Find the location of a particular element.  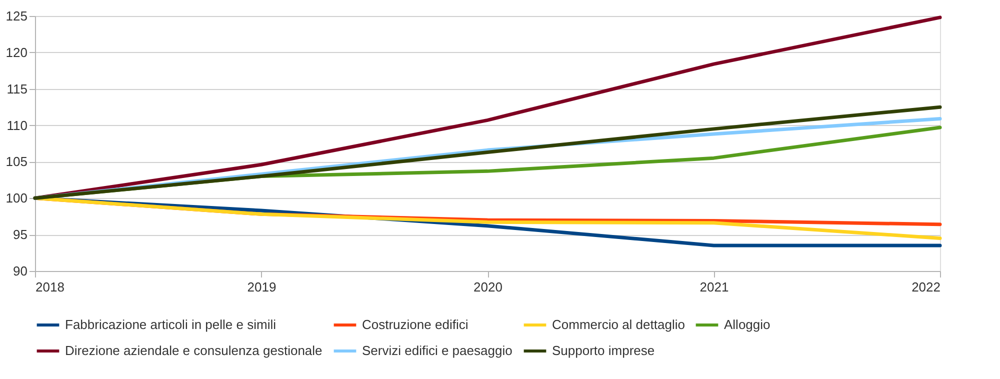

x-tick-label: 2019 is located at coordinates (261, 287).